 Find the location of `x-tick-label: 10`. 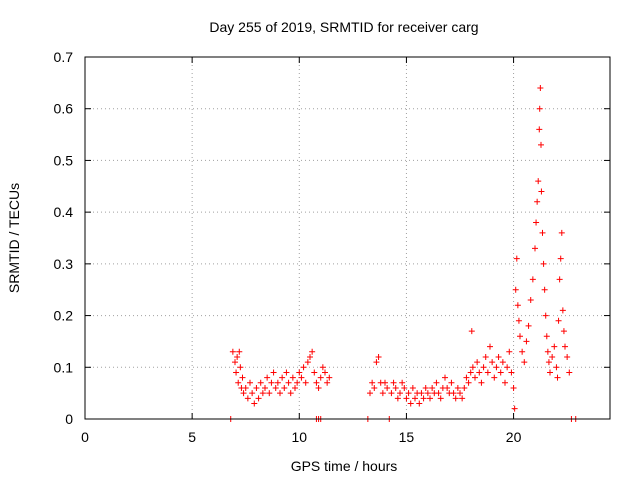

x-tick-label: 10 is located at coordinates (299, 437).